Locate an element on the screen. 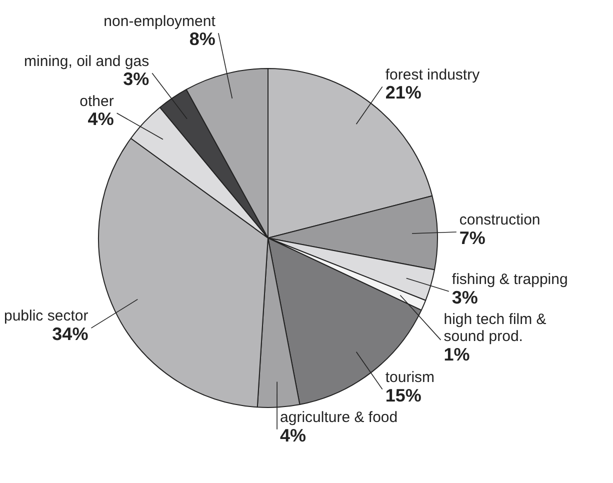  slice-label: tourism is located at coordinates (410, 377).